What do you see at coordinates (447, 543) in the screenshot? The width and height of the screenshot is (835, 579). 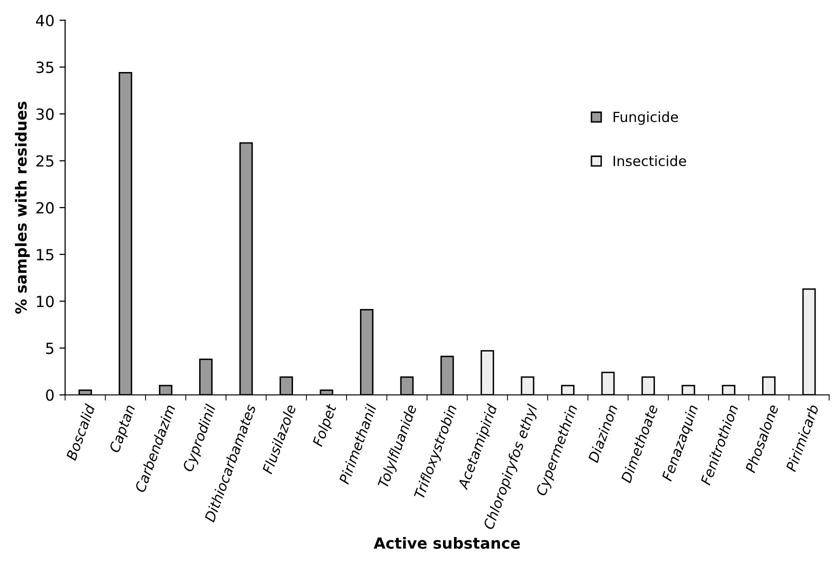 I see `x-axis-title: Active substance` at bounding box center [447, 543].